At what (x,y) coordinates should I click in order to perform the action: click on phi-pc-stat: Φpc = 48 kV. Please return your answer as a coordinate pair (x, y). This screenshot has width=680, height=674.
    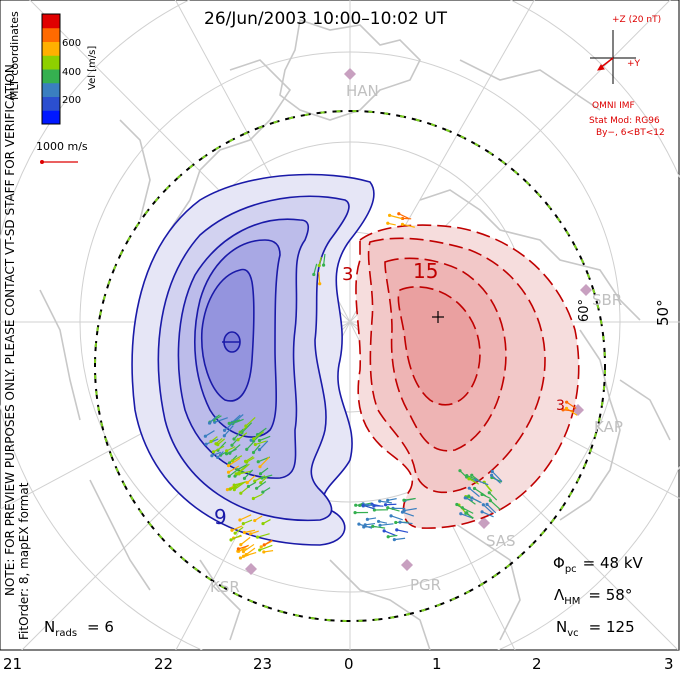
    Looking at the image, I should click on (598, 564).